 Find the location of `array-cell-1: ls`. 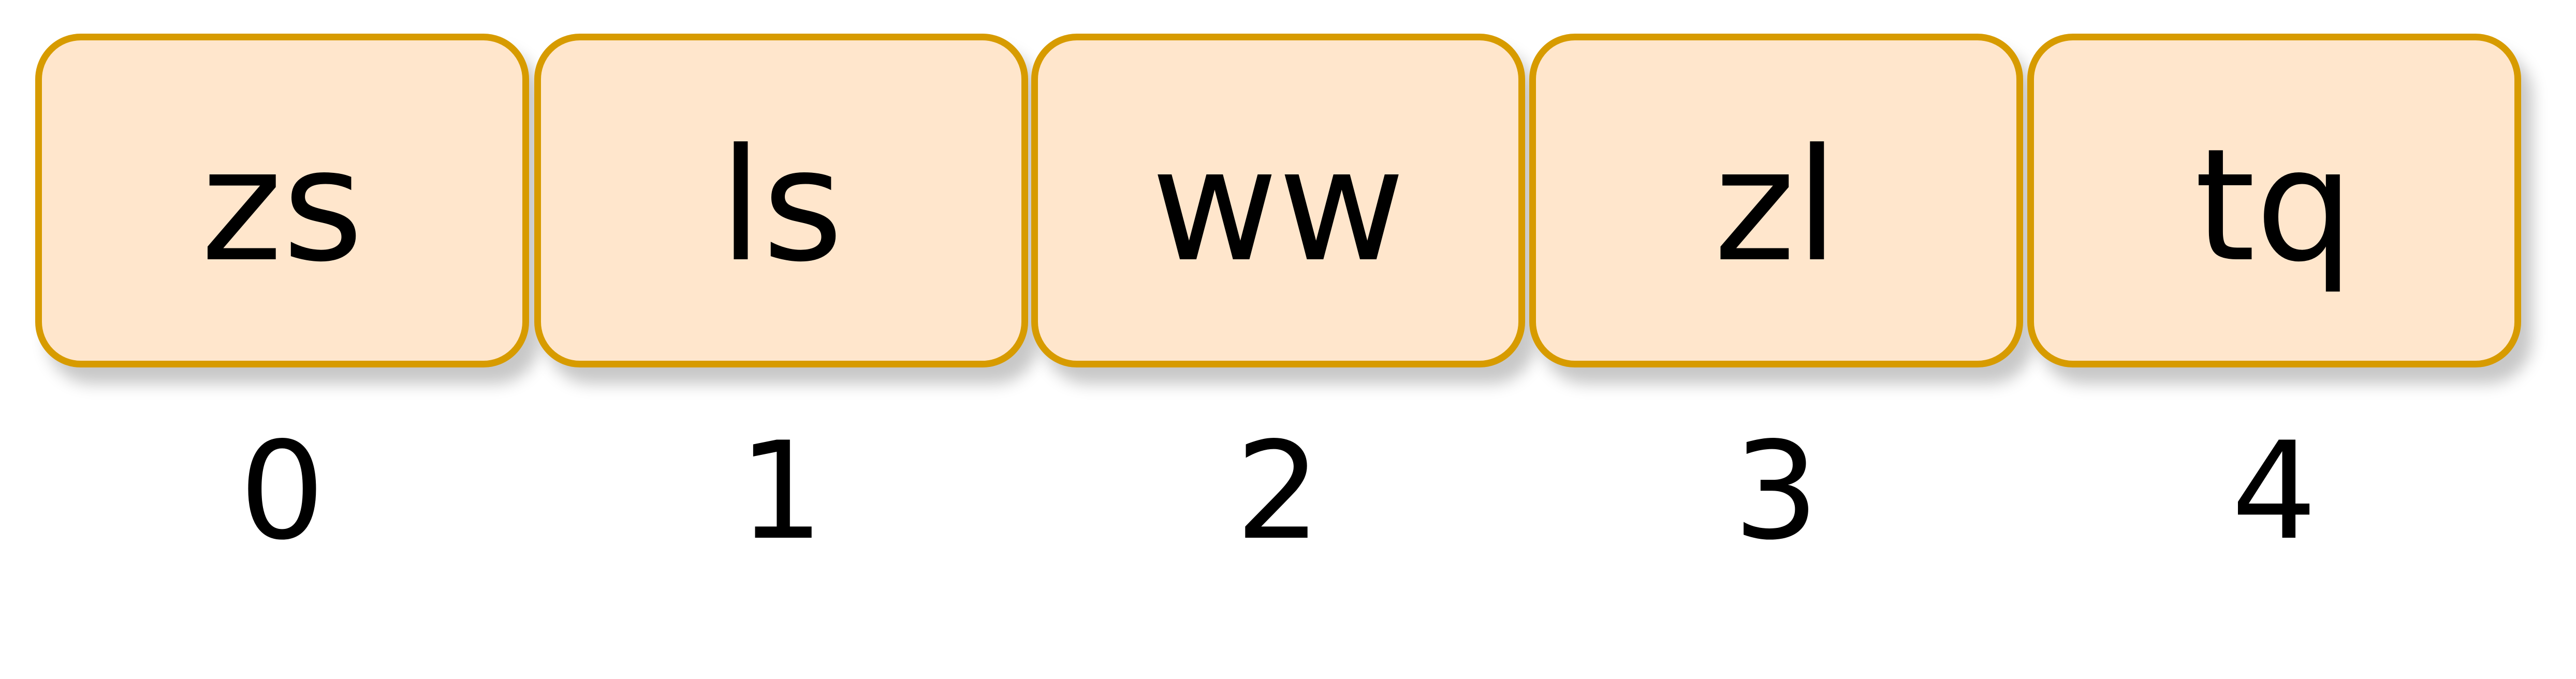

array-cell-1: ls is located at coordinates (781, 200).